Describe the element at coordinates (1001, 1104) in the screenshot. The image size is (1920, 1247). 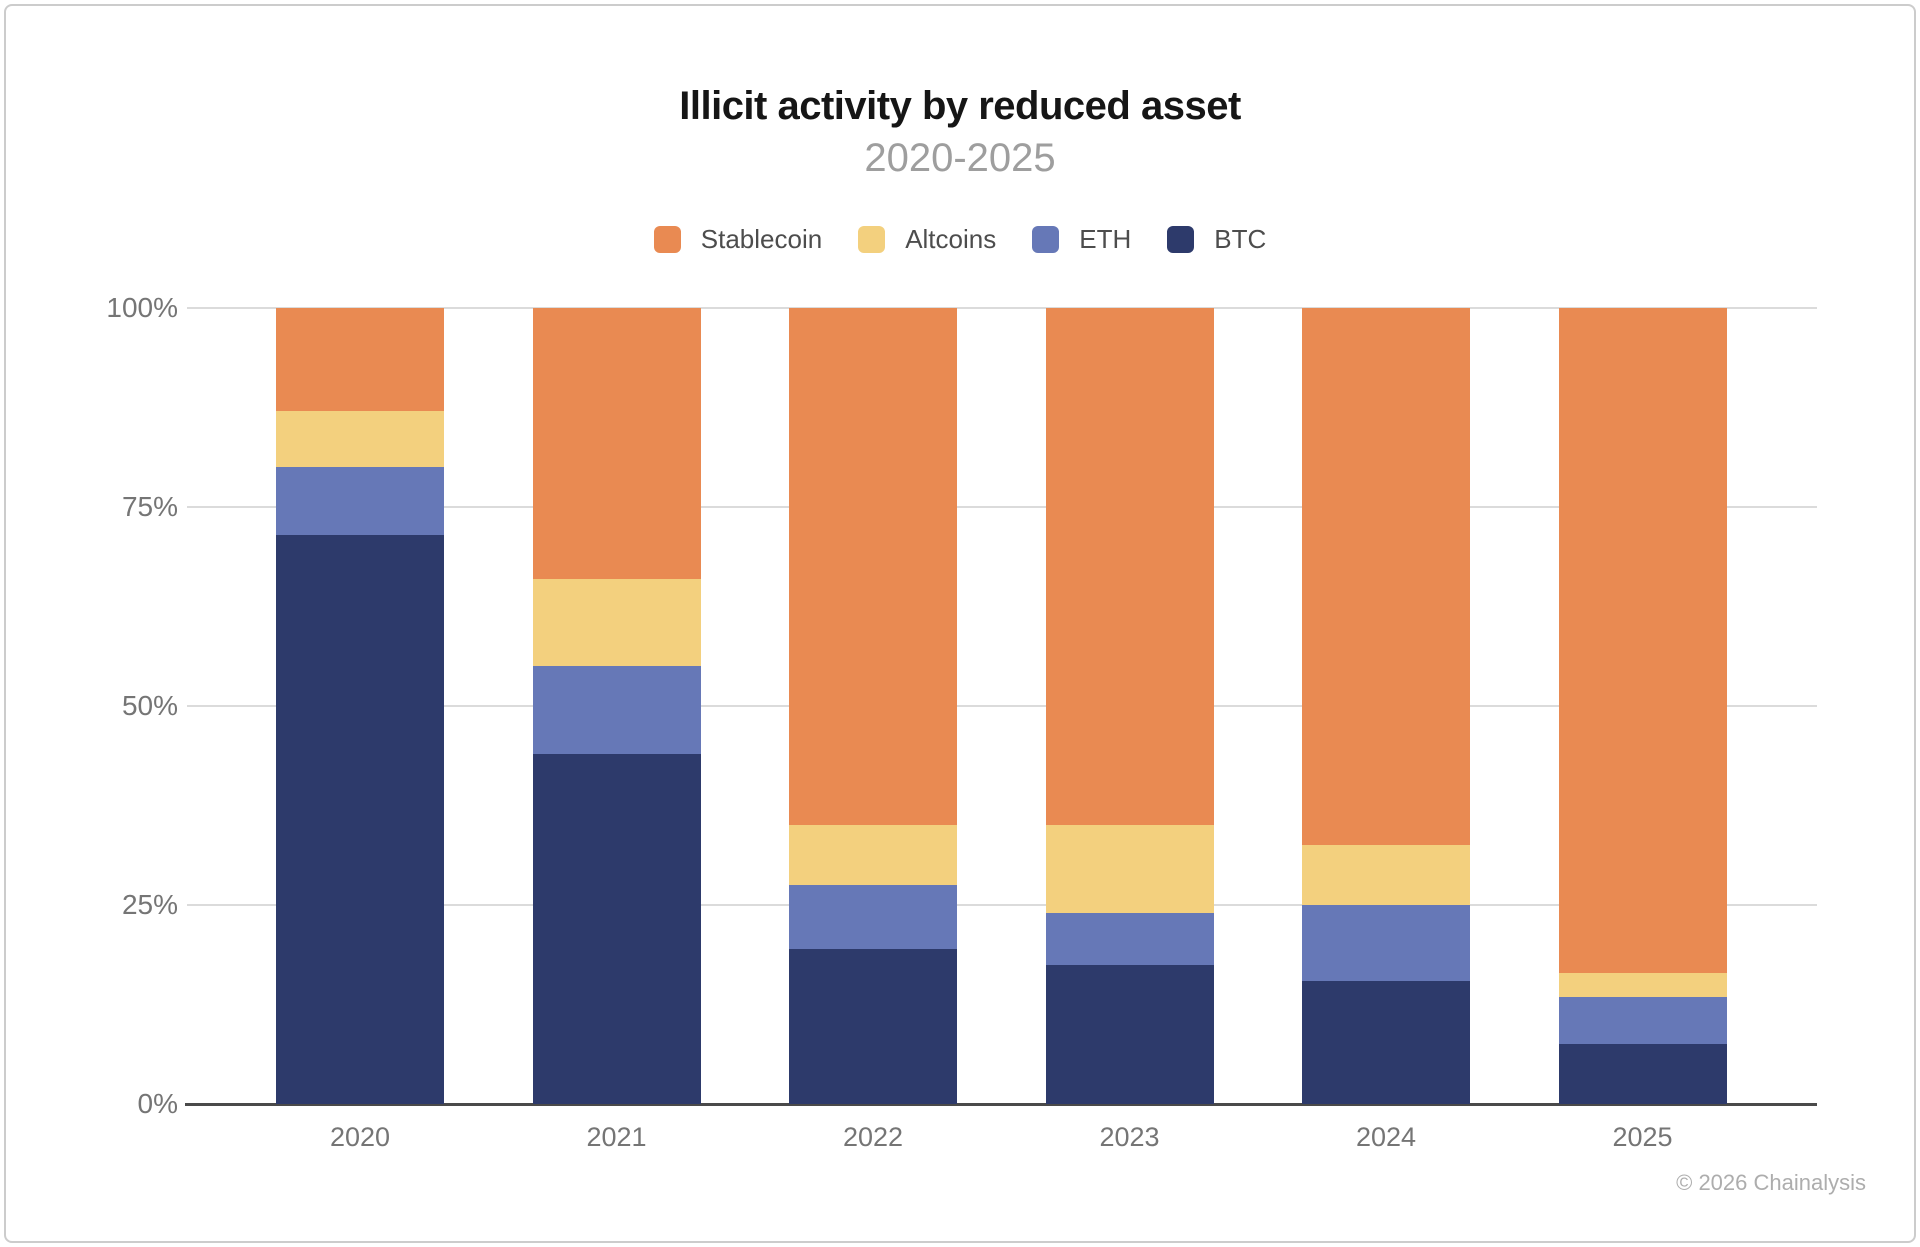
I see `x-axis-line` at that location.